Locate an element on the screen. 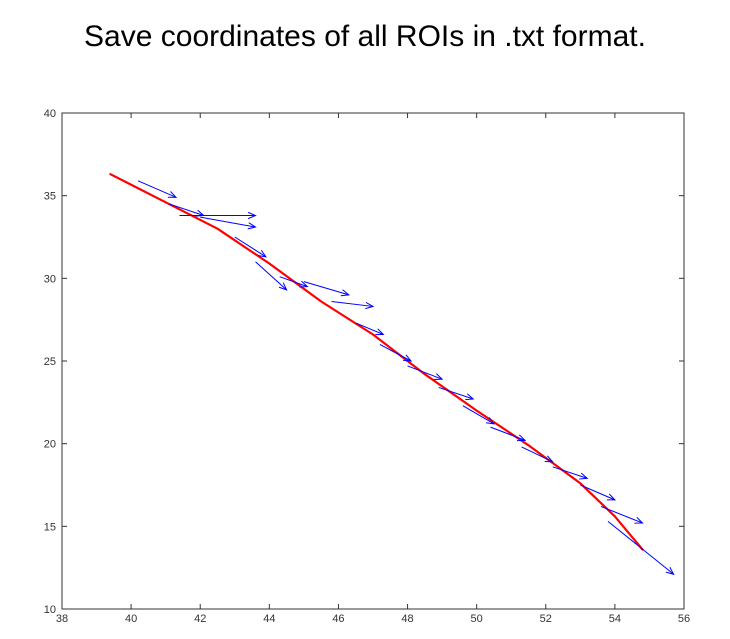  x-tick-label: 38 is located at coordinates (62, 619).